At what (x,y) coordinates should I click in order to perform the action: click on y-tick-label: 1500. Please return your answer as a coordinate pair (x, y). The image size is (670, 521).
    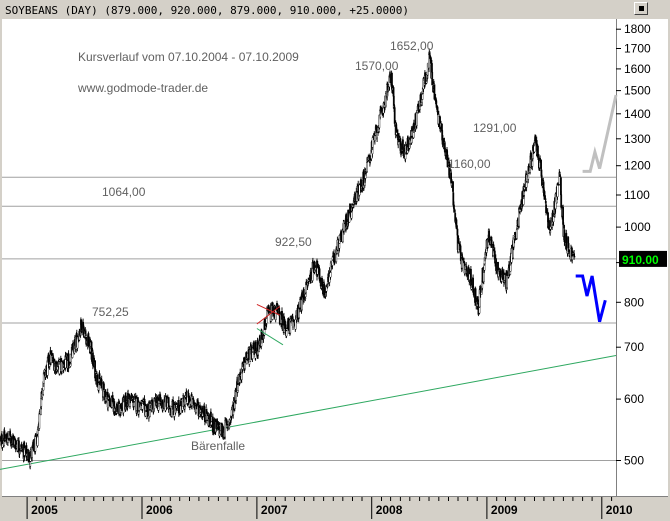
    Looking at the image, I should click on (637, 91).